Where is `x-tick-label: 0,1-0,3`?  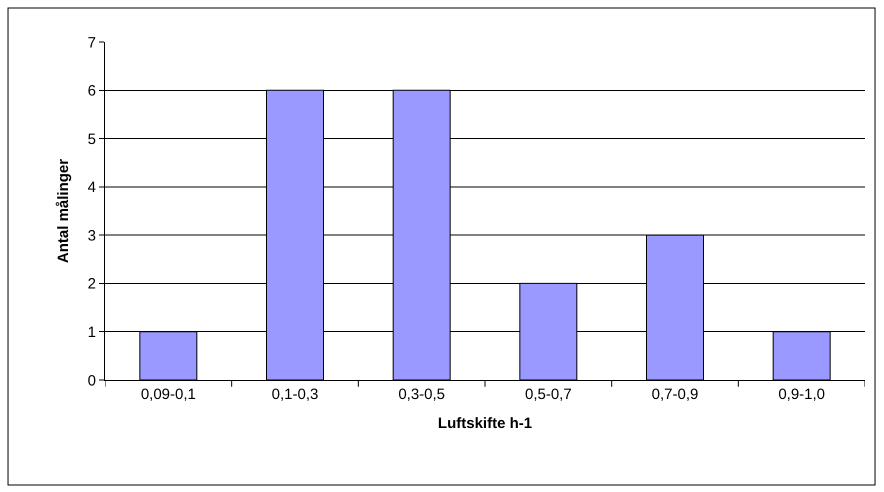 x-tick-label: 0,1-0,3 is located at coordinates (295, 394).